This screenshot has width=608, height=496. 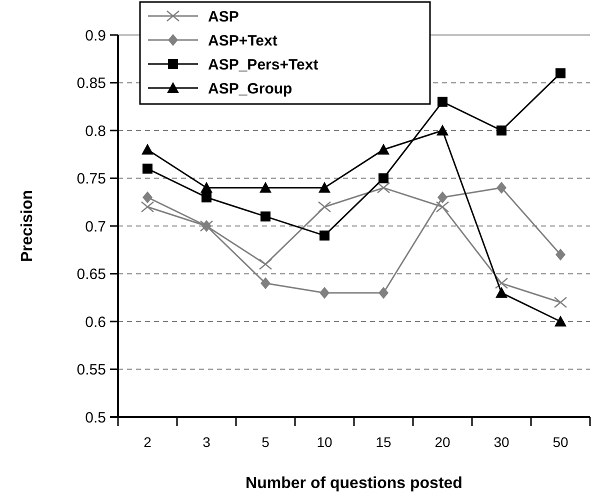 I want to click on y-tick-label: 0.85, so click(x=91, y=83).